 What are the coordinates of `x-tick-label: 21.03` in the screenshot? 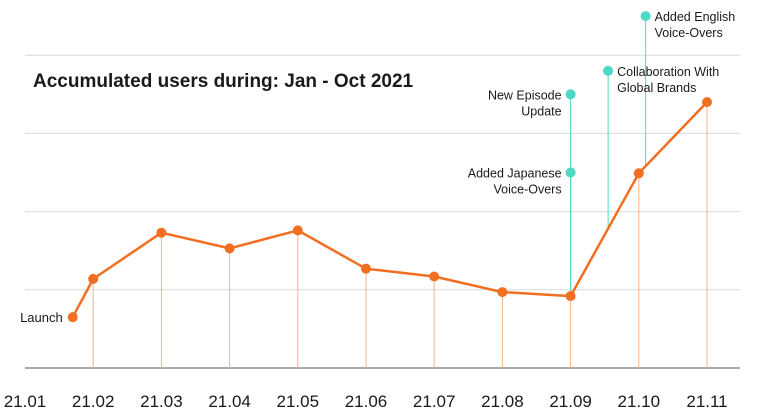 It's located at (161, 401).